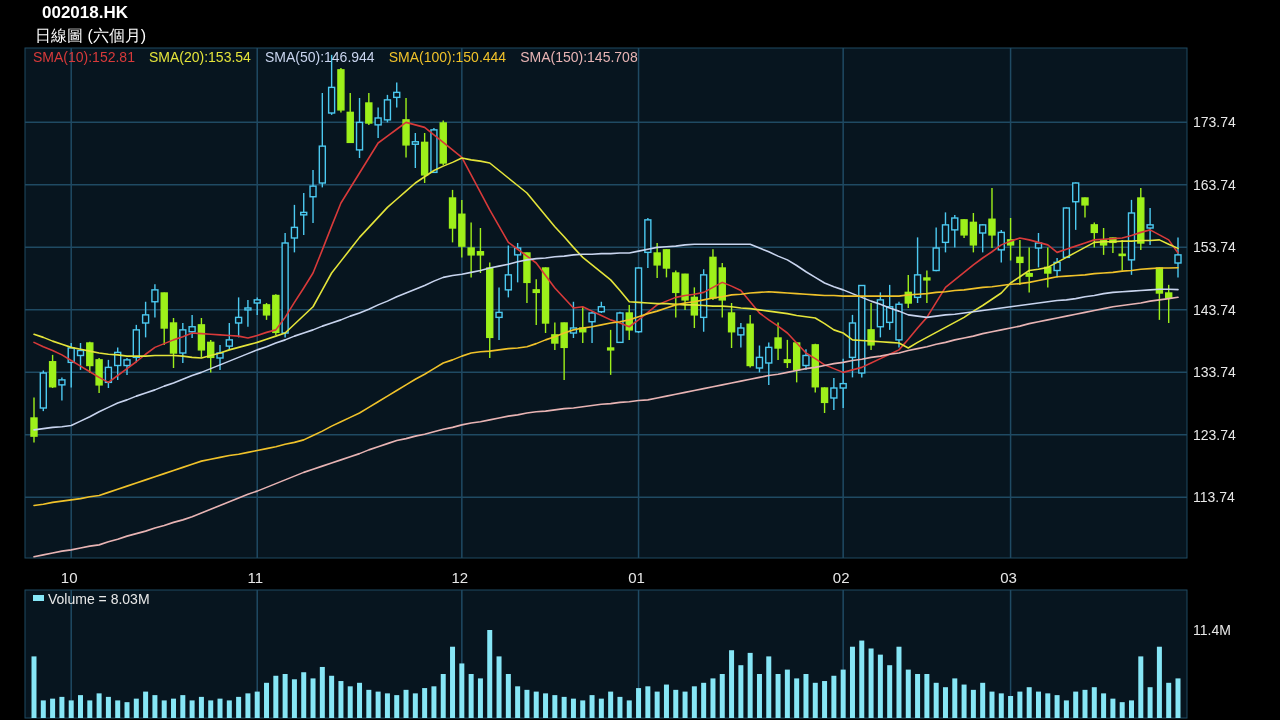 The height and width of the screenshot is (720, 1280). What do you see at coordinates (1214, 497) in the screenshot?
I see `y-tick-label: 113.74` at bounding box center [1214, 497].